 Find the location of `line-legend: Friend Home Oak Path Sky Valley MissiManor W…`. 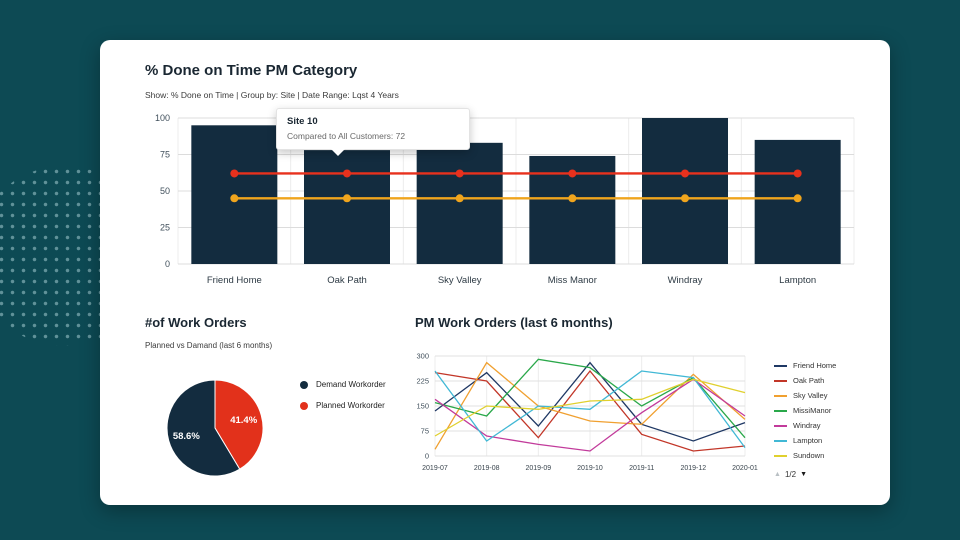

line-legend: Friend Home Oak Path Sky Valley MissiManor W… is located at coordinates (805, 410).